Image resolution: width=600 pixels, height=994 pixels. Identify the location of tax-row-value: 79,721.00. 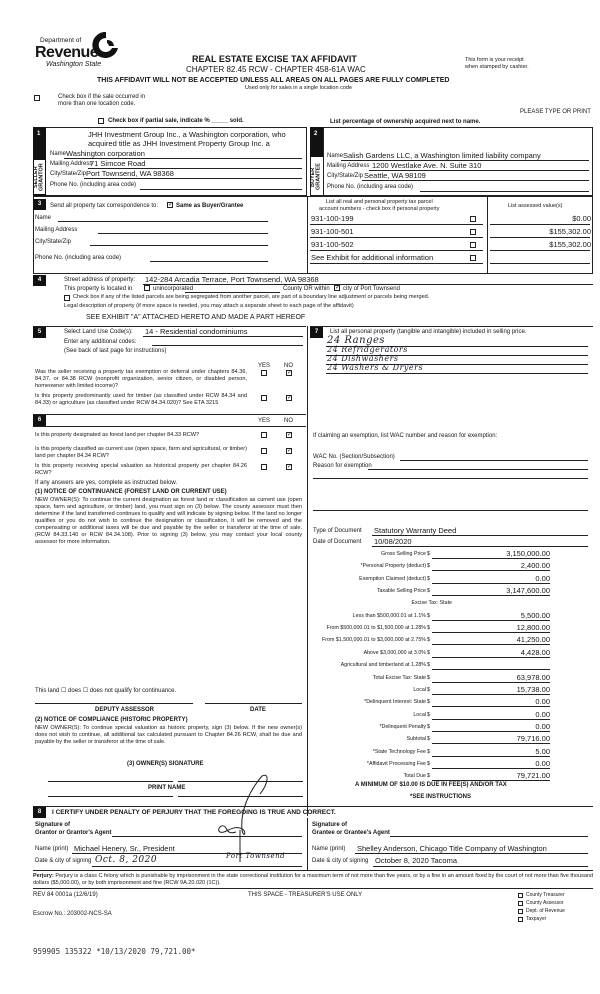
(491, 776).